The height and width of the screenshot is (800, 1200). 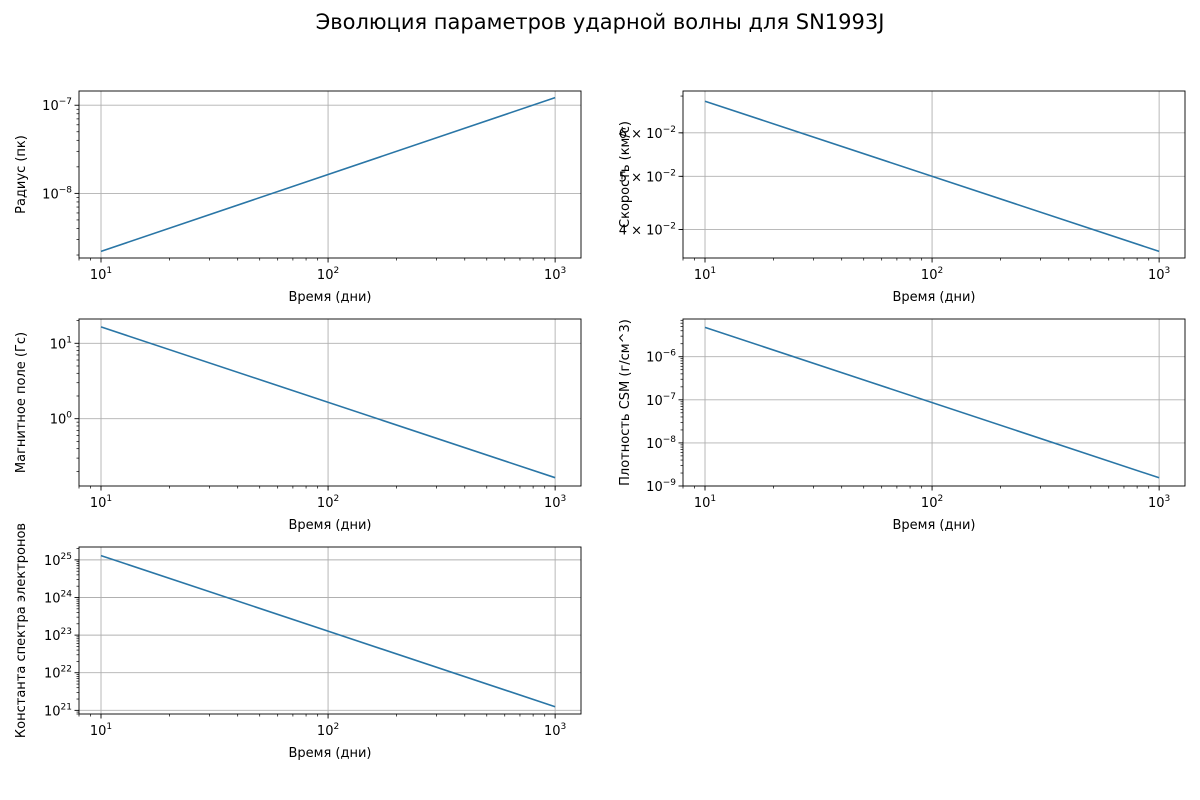 What do you see at coordinates (58, 710) in the screenshot?
I see `y-tick-label: 10²¹` at bounding box center [58, 710].